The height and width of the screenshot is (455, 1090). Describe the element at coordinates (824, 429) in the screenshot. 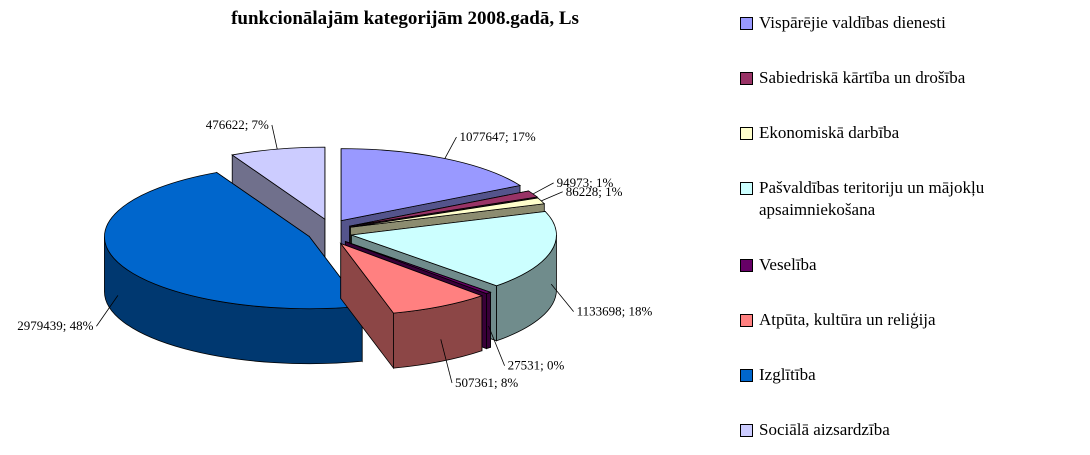

I see `legend-label: Sociālā aizsardzība` at that location.